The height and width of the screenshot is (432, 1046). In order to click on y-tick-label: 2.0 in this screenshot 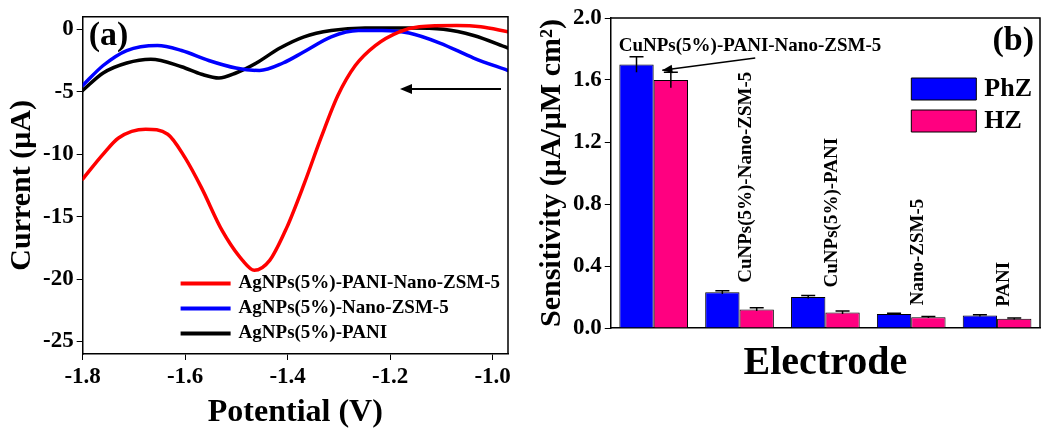, I will do `click(587, 16)`.